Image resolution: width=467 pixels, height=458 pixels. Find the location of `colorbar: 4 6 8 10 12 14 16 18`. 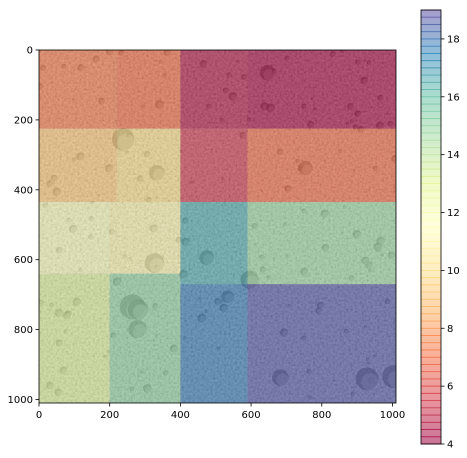

colorbar: 4 6 8 10 12 14 16 18 is located at coordinates (440, 230).